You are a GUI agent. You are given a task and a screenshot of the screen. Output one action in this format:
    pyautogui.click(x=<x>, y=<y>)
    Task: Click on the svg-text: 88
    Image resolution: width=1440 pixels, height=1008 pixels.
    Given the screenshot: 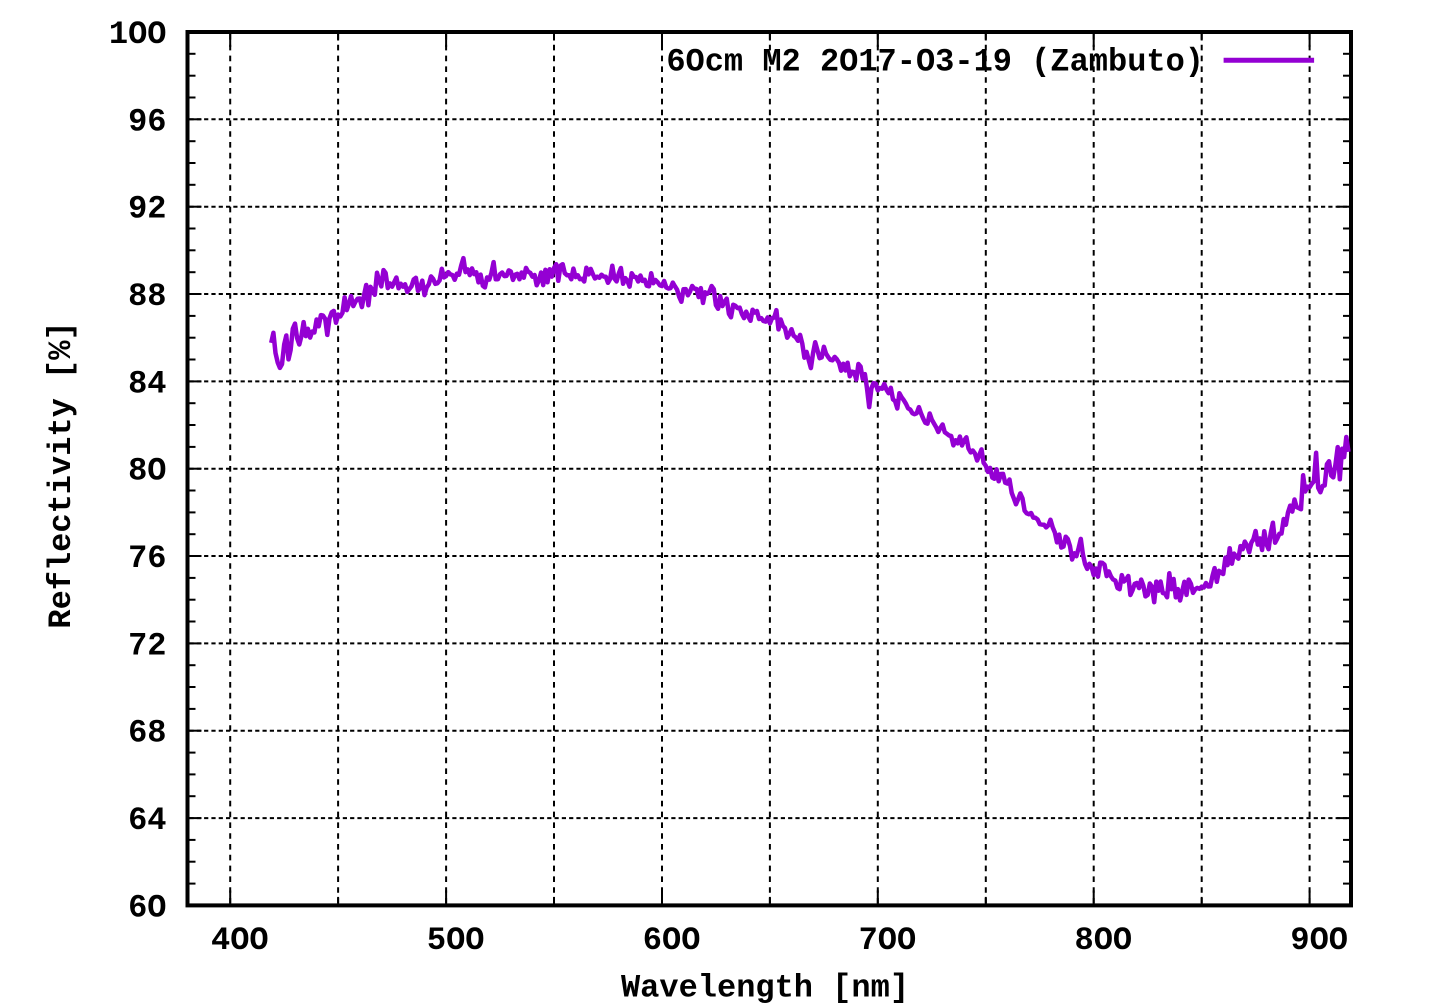 What is the action you would take?
    pyautogui.click(x=147, y=296)
    